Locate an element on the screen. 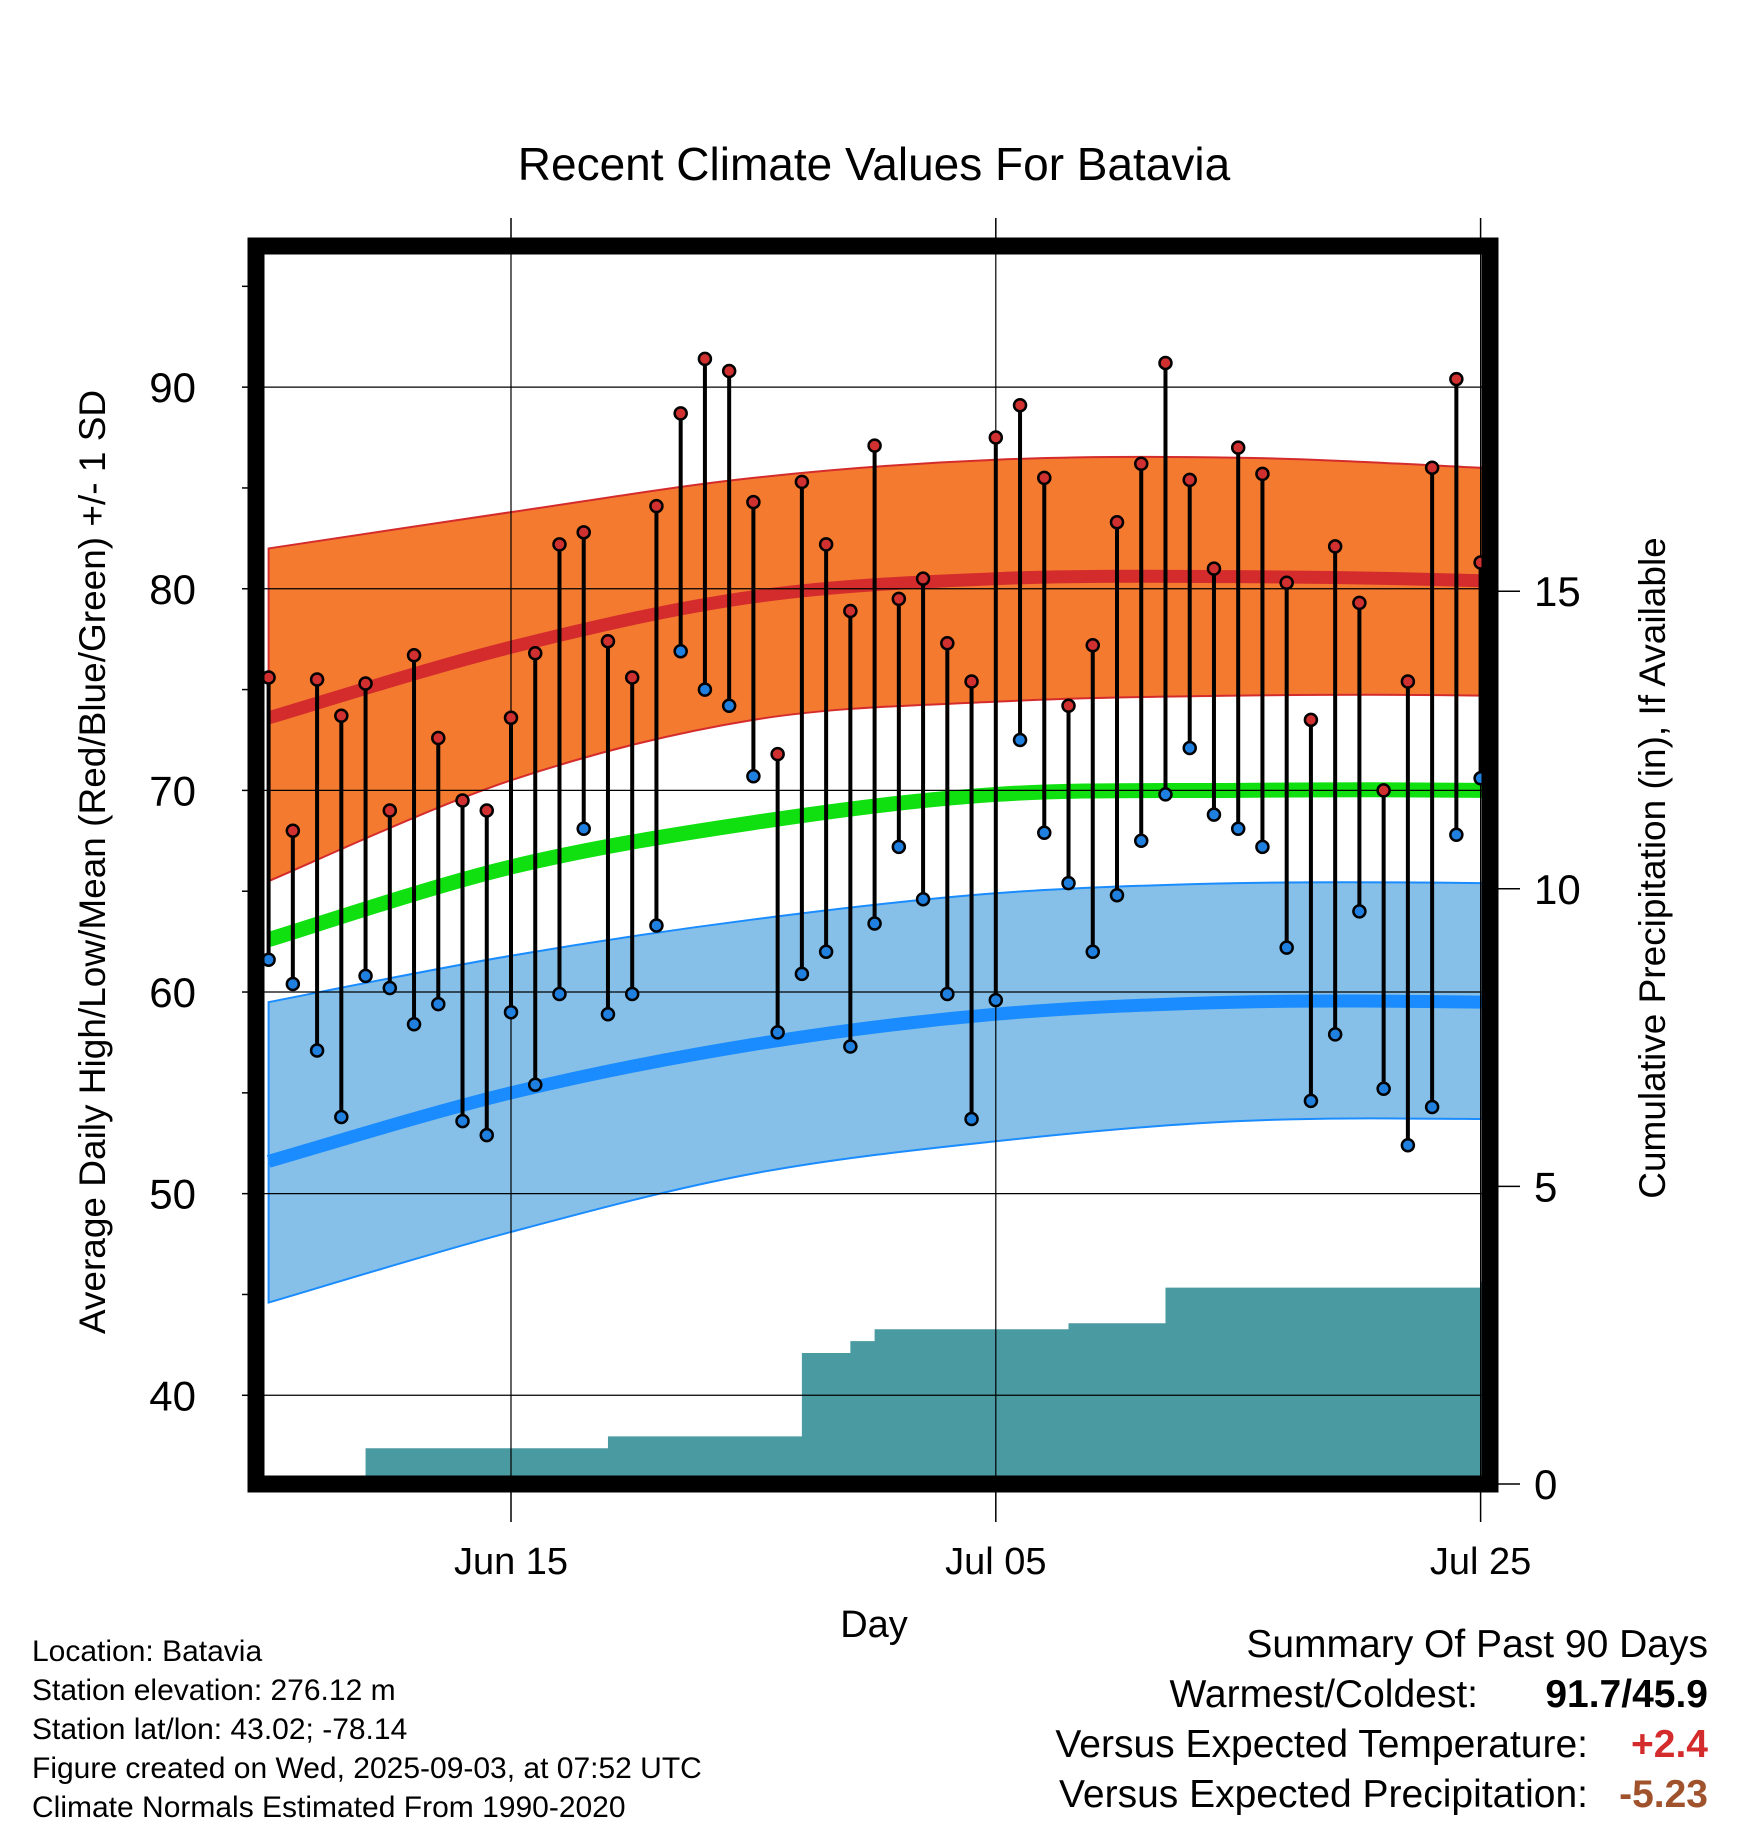  chart-title: Recent Climate Values For Batavia is located at coordinates (874, 164).